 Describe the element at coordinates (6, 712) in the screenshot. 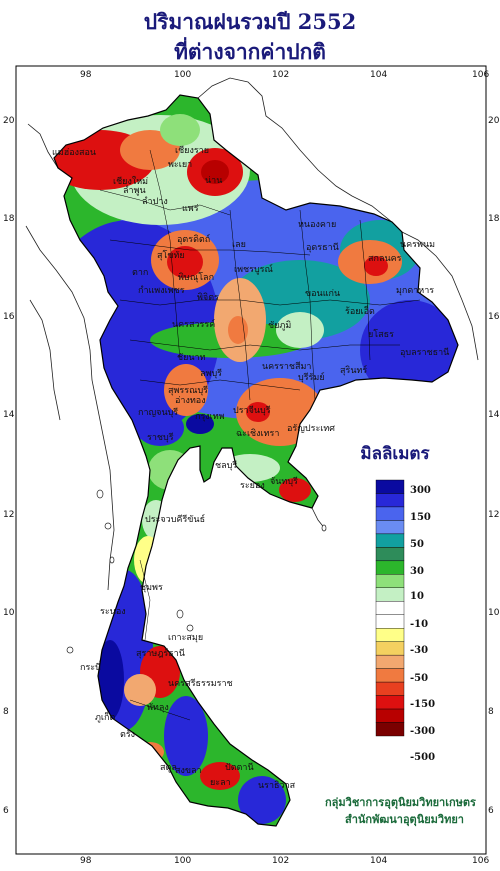

I see `y-tick-label-left: 8` at that location.